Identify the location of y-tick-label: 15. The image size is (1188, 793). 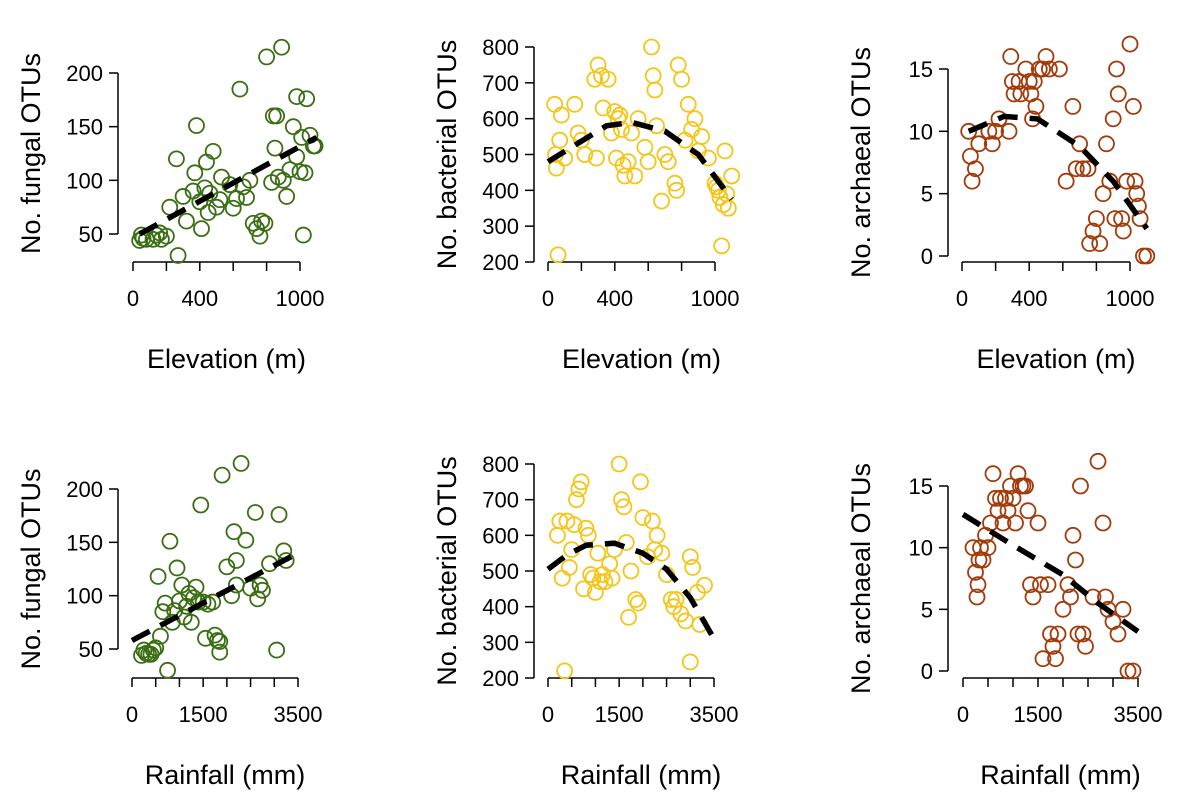
(921, 69).